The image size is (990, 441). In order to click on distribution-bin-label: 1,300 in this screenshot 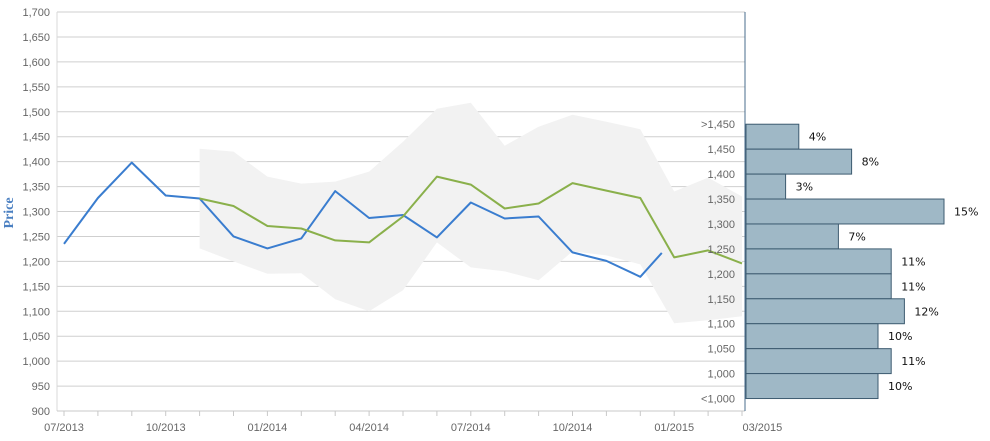, I will do `click(721, 225)`.